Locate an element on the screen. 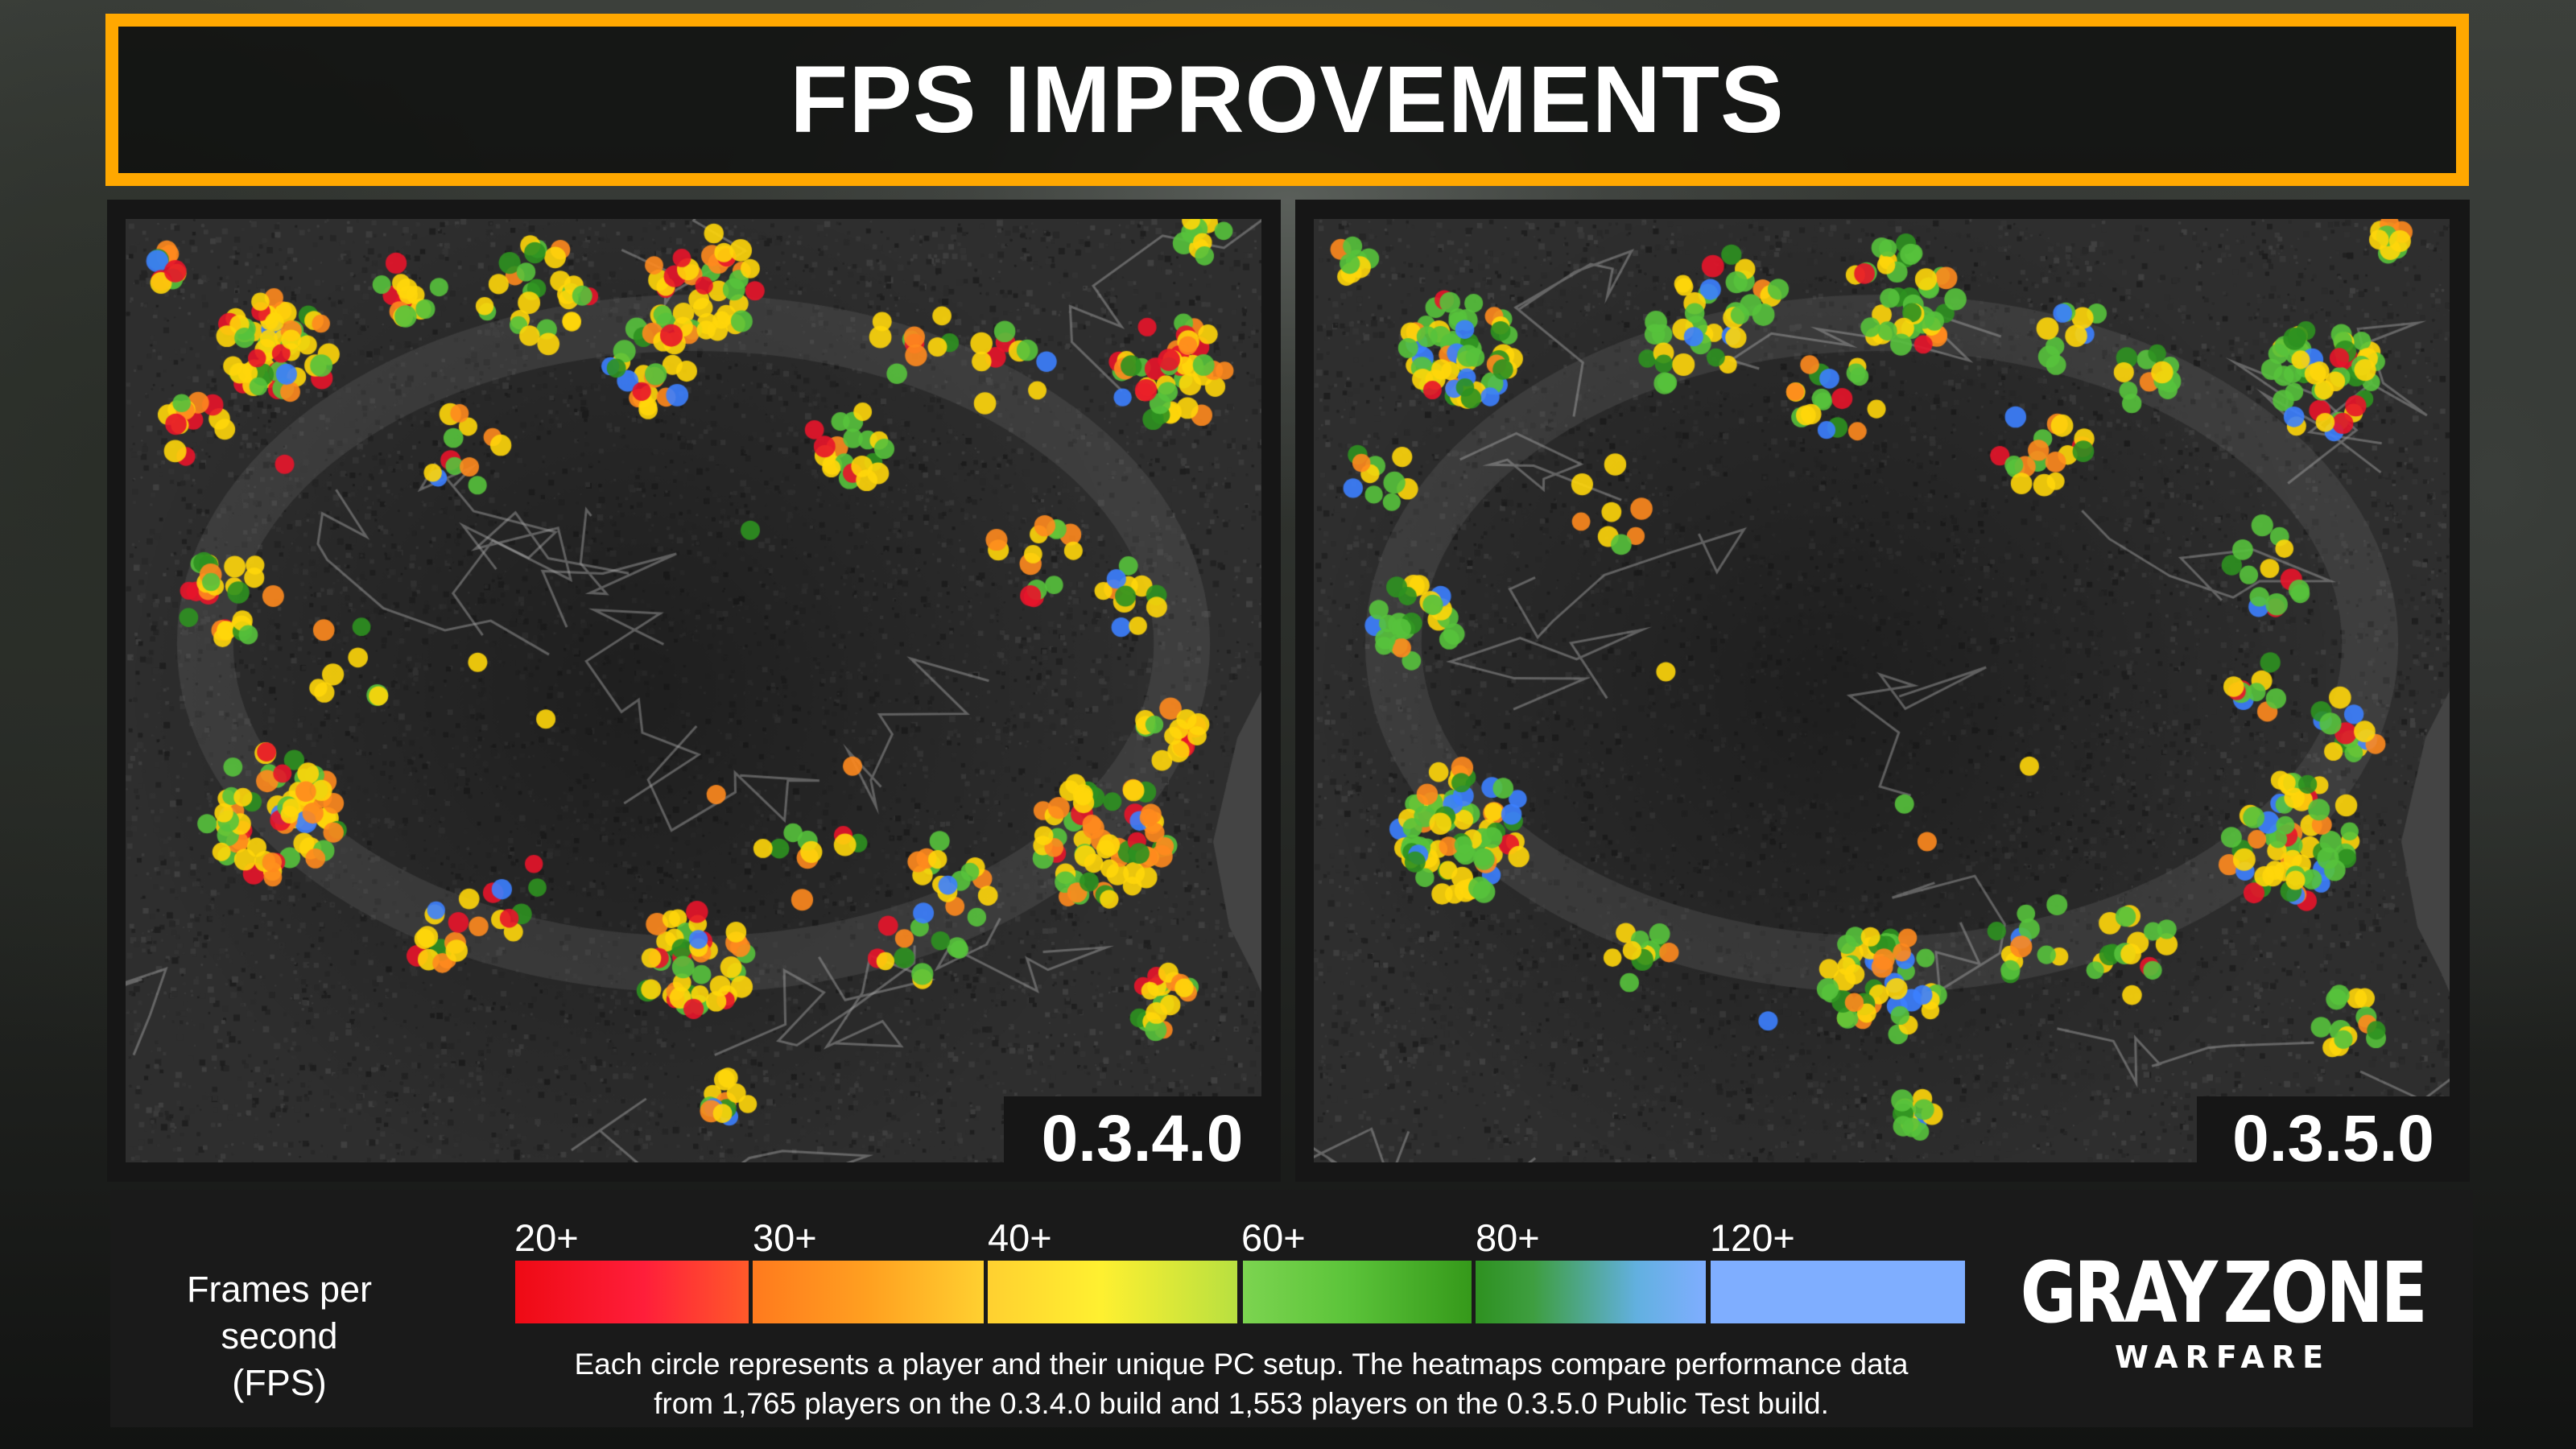 This screenshot has height=1449, width=2576. title-banner: FPS IMPROVEMENTS is located at coordinates (1287, 100).